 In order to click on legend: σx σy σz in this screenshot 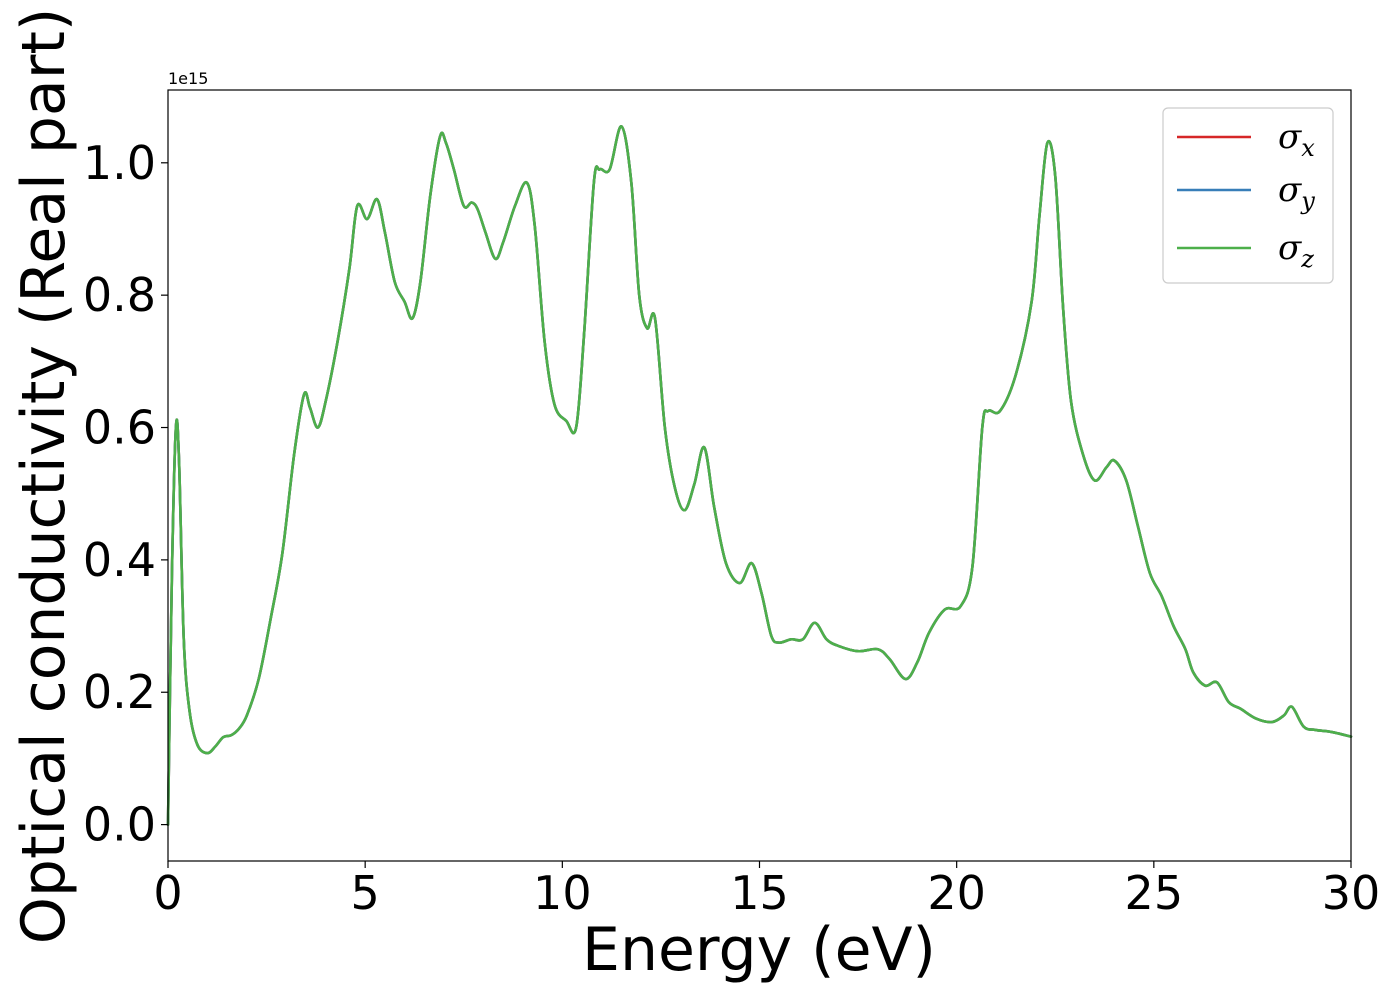, I will do `click(1248, 195)`.